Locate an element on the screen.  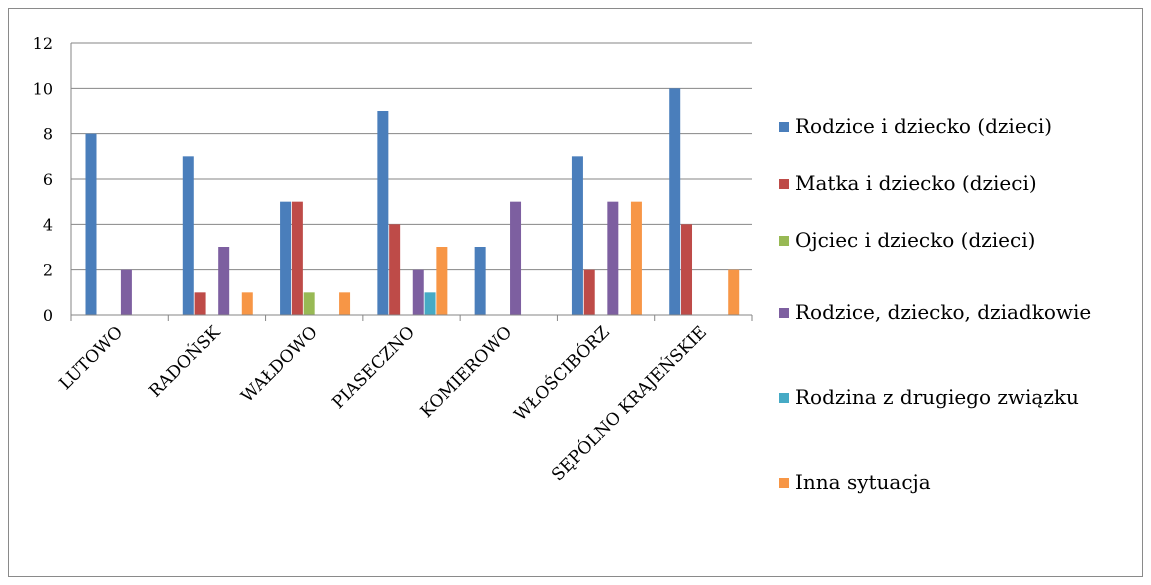
y-tick-labels: 0 2 4 6 8 10 12 is located at coordinates (43, 179).